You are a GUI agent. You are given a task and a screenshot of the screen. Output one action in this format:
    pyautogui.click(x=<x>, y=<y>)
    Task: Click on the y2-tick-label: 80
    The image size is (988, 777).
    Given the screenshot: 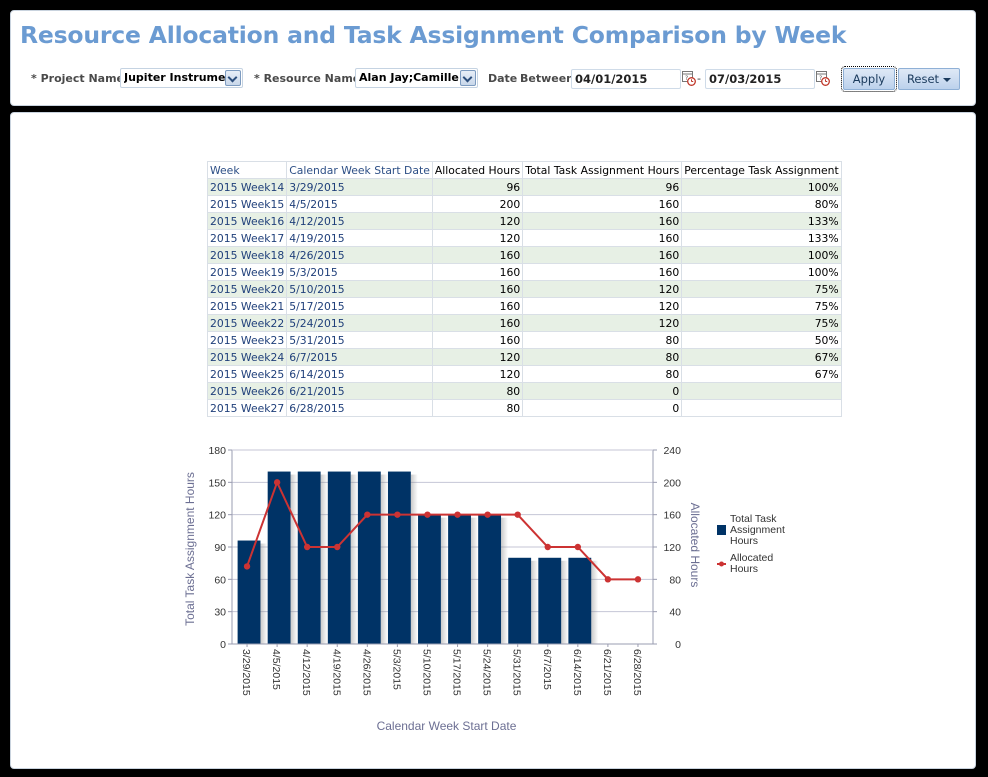 What is the action you would take?
    pyautogui.click(x=675, y=580)
    